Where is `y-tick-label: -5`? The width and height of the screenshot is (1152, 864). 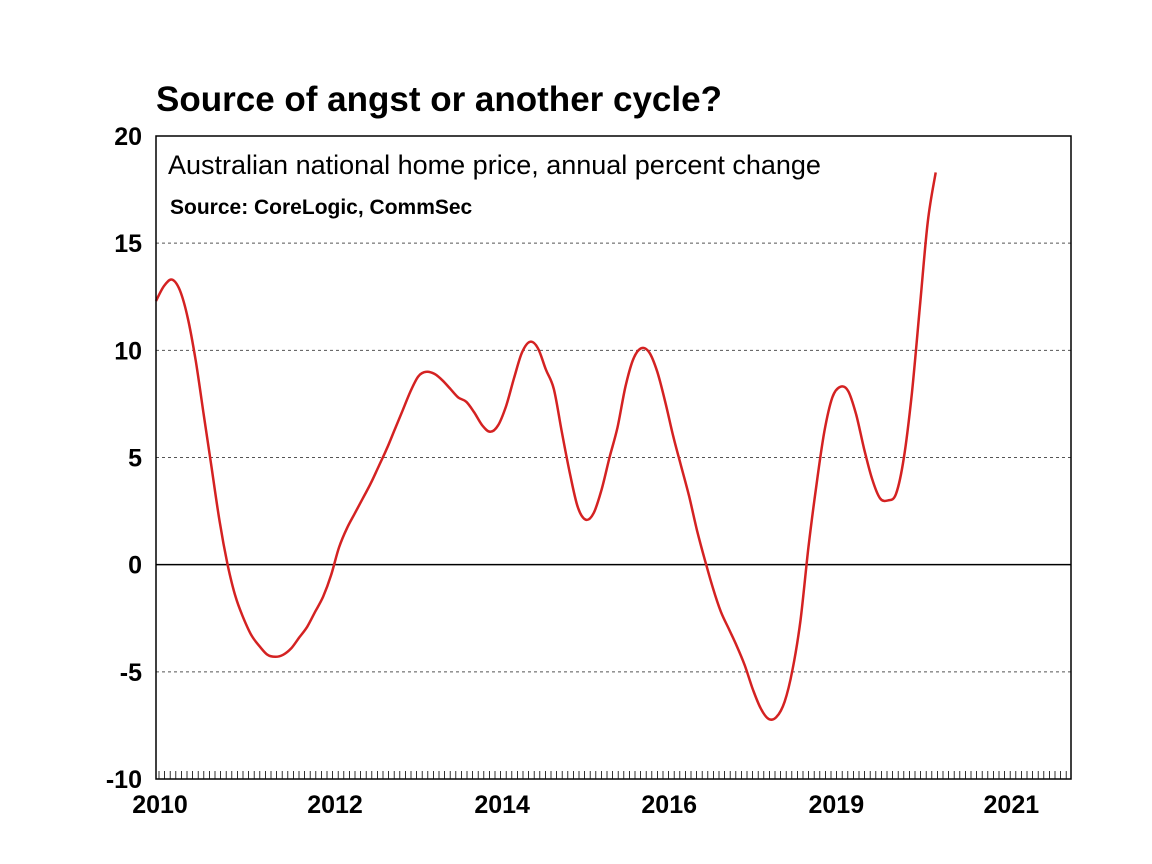 y-tick-label: -5 is located at coordinates (131, 673).